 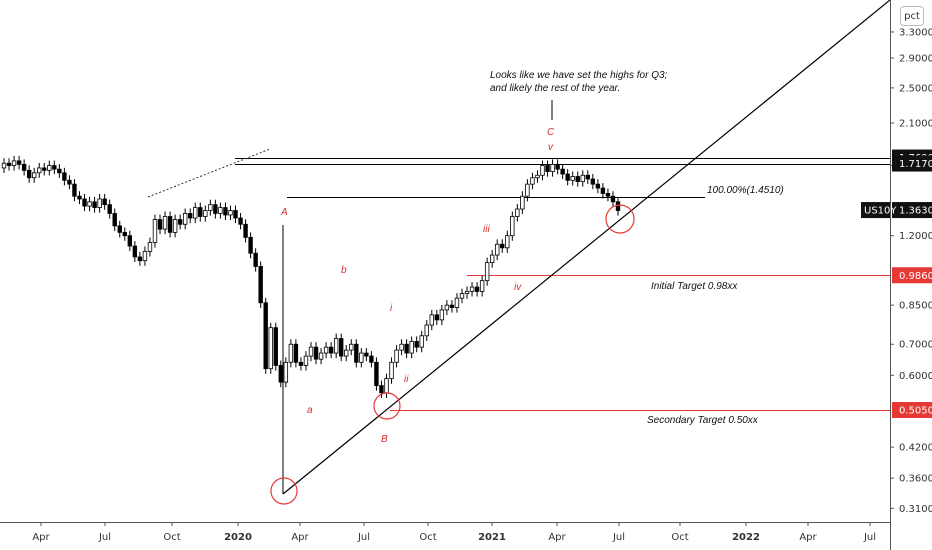 I want to click on wave-label-v: v, so click(x=551, y=147).